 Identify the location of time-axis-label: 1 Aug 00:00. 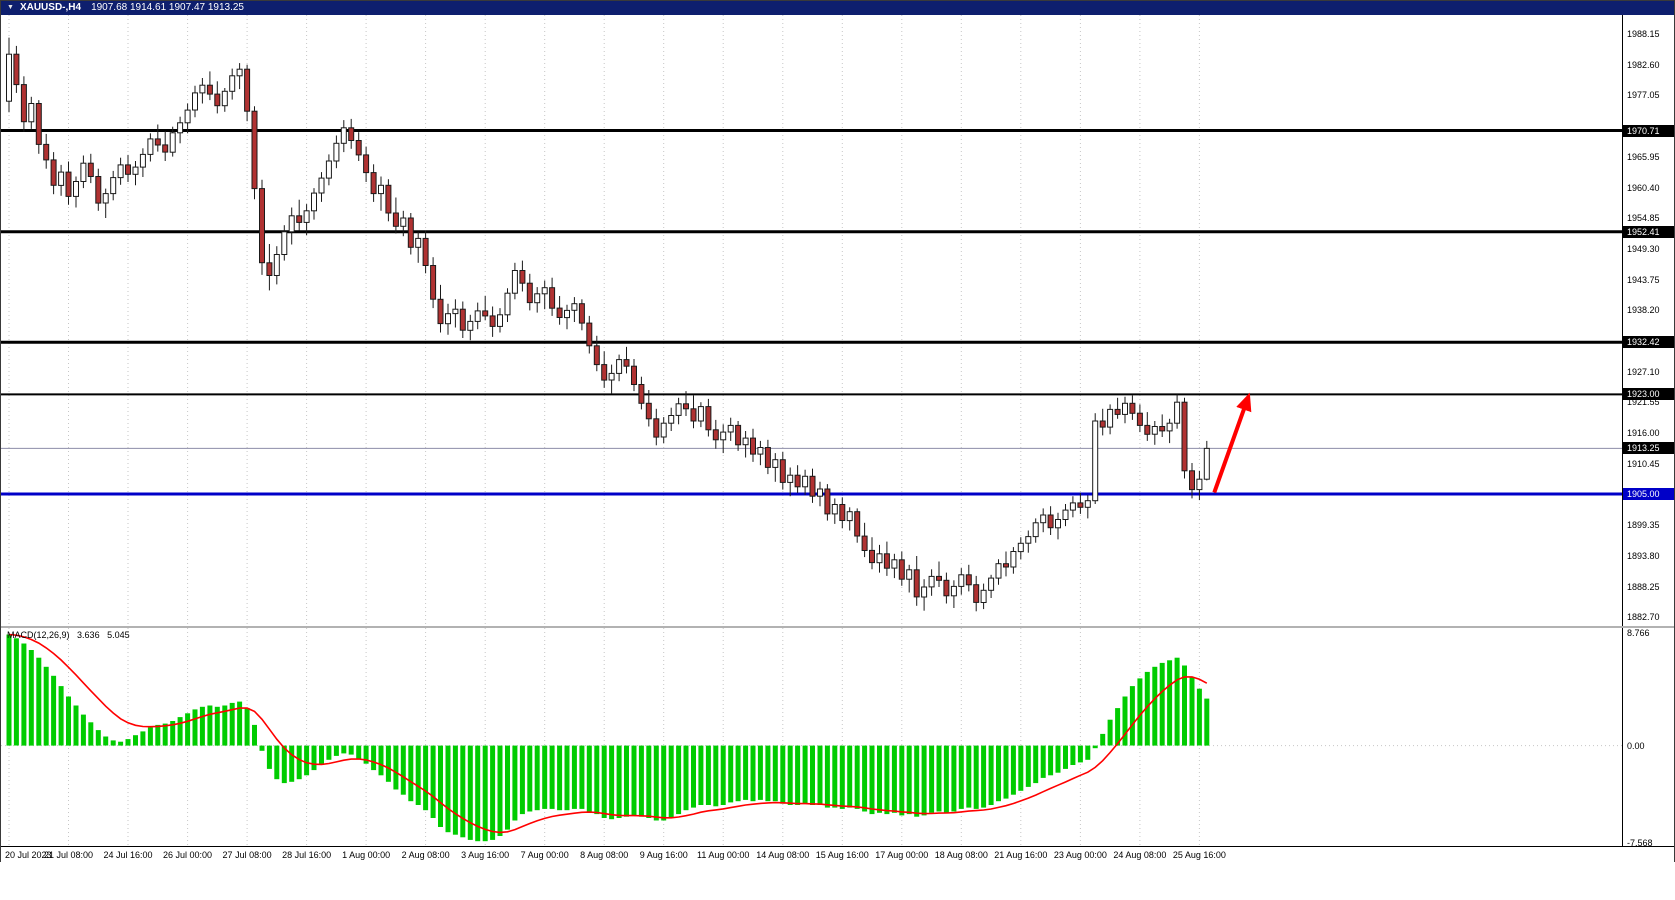
(366, 855).